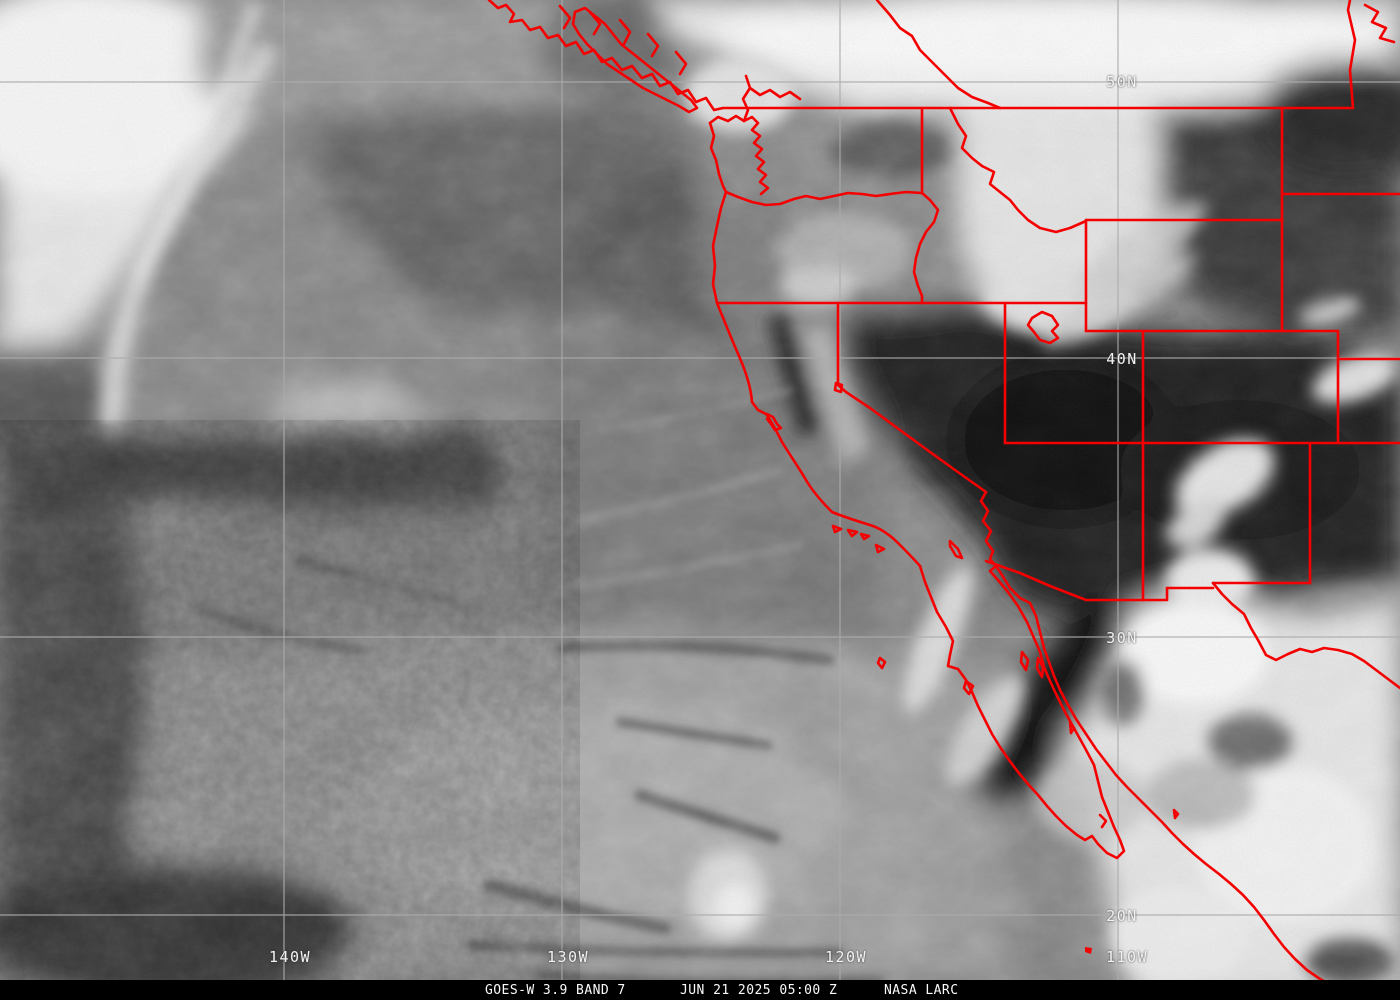 Image resolution: width=1400 pixels, height=1000 pixels. Describe the element at coordinates (1122, 638) in the screenshot. I see `lat-label-30n: 30N` at that location.